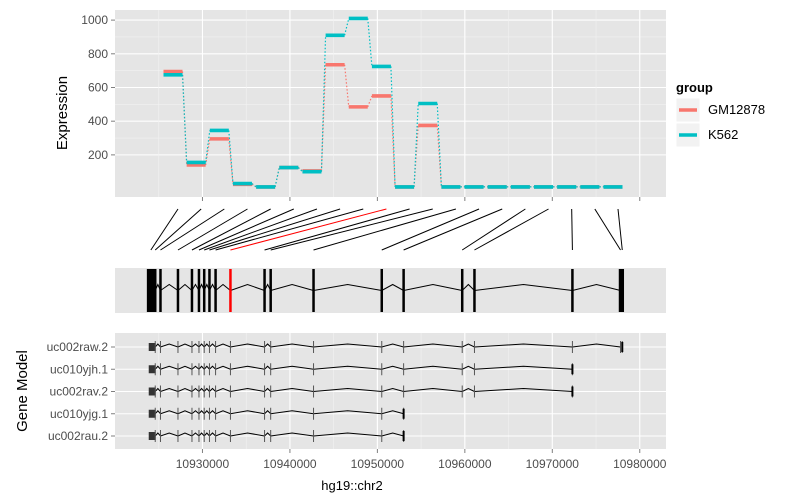 This screenshot has width=800, height=500. I want to click on x-tick-label: 10940000, so click(290, 464).